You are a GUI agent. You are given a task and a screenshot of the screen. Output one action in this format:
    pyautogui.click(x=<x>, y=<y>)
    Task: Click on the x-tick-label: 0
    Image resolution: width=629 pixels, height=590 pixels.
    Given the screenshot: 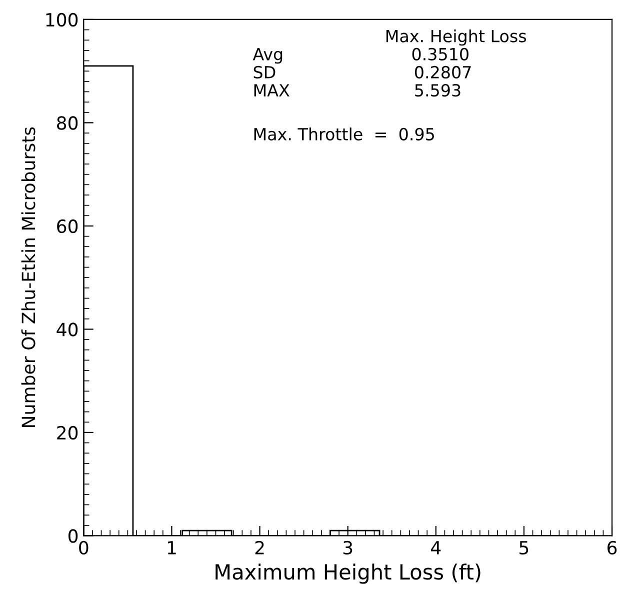 What is the action you would take?
    pyautogui.click(x=83, y=547)
    